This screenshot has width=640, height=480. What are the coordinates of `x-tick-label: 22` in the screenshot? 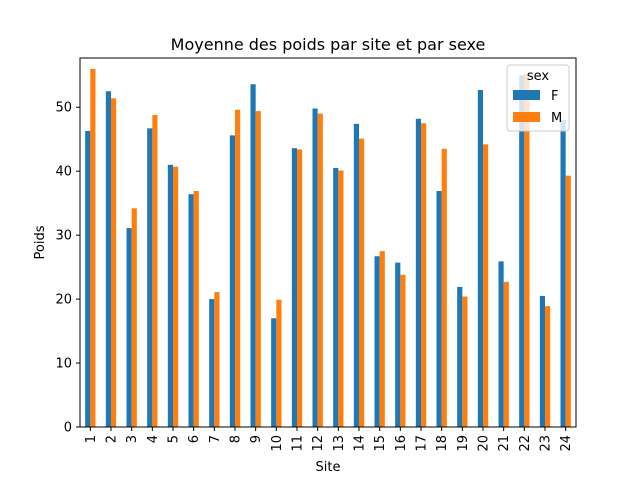 It's located at (525, 443).